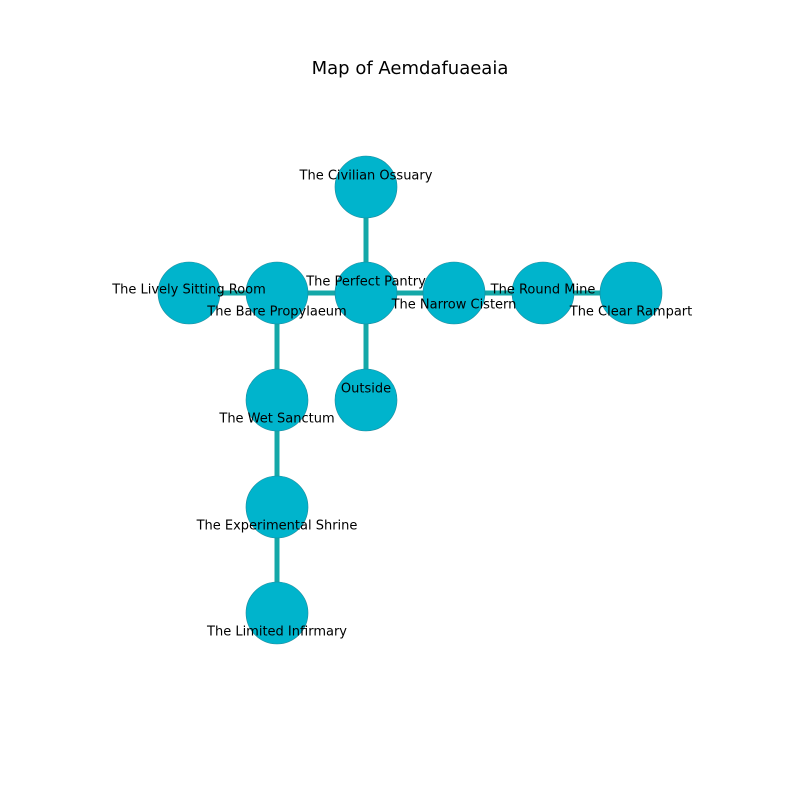  Describe the element at coordinates (454, 293) in the screenshot. I see `room-node-narrow-cistern` at that location.